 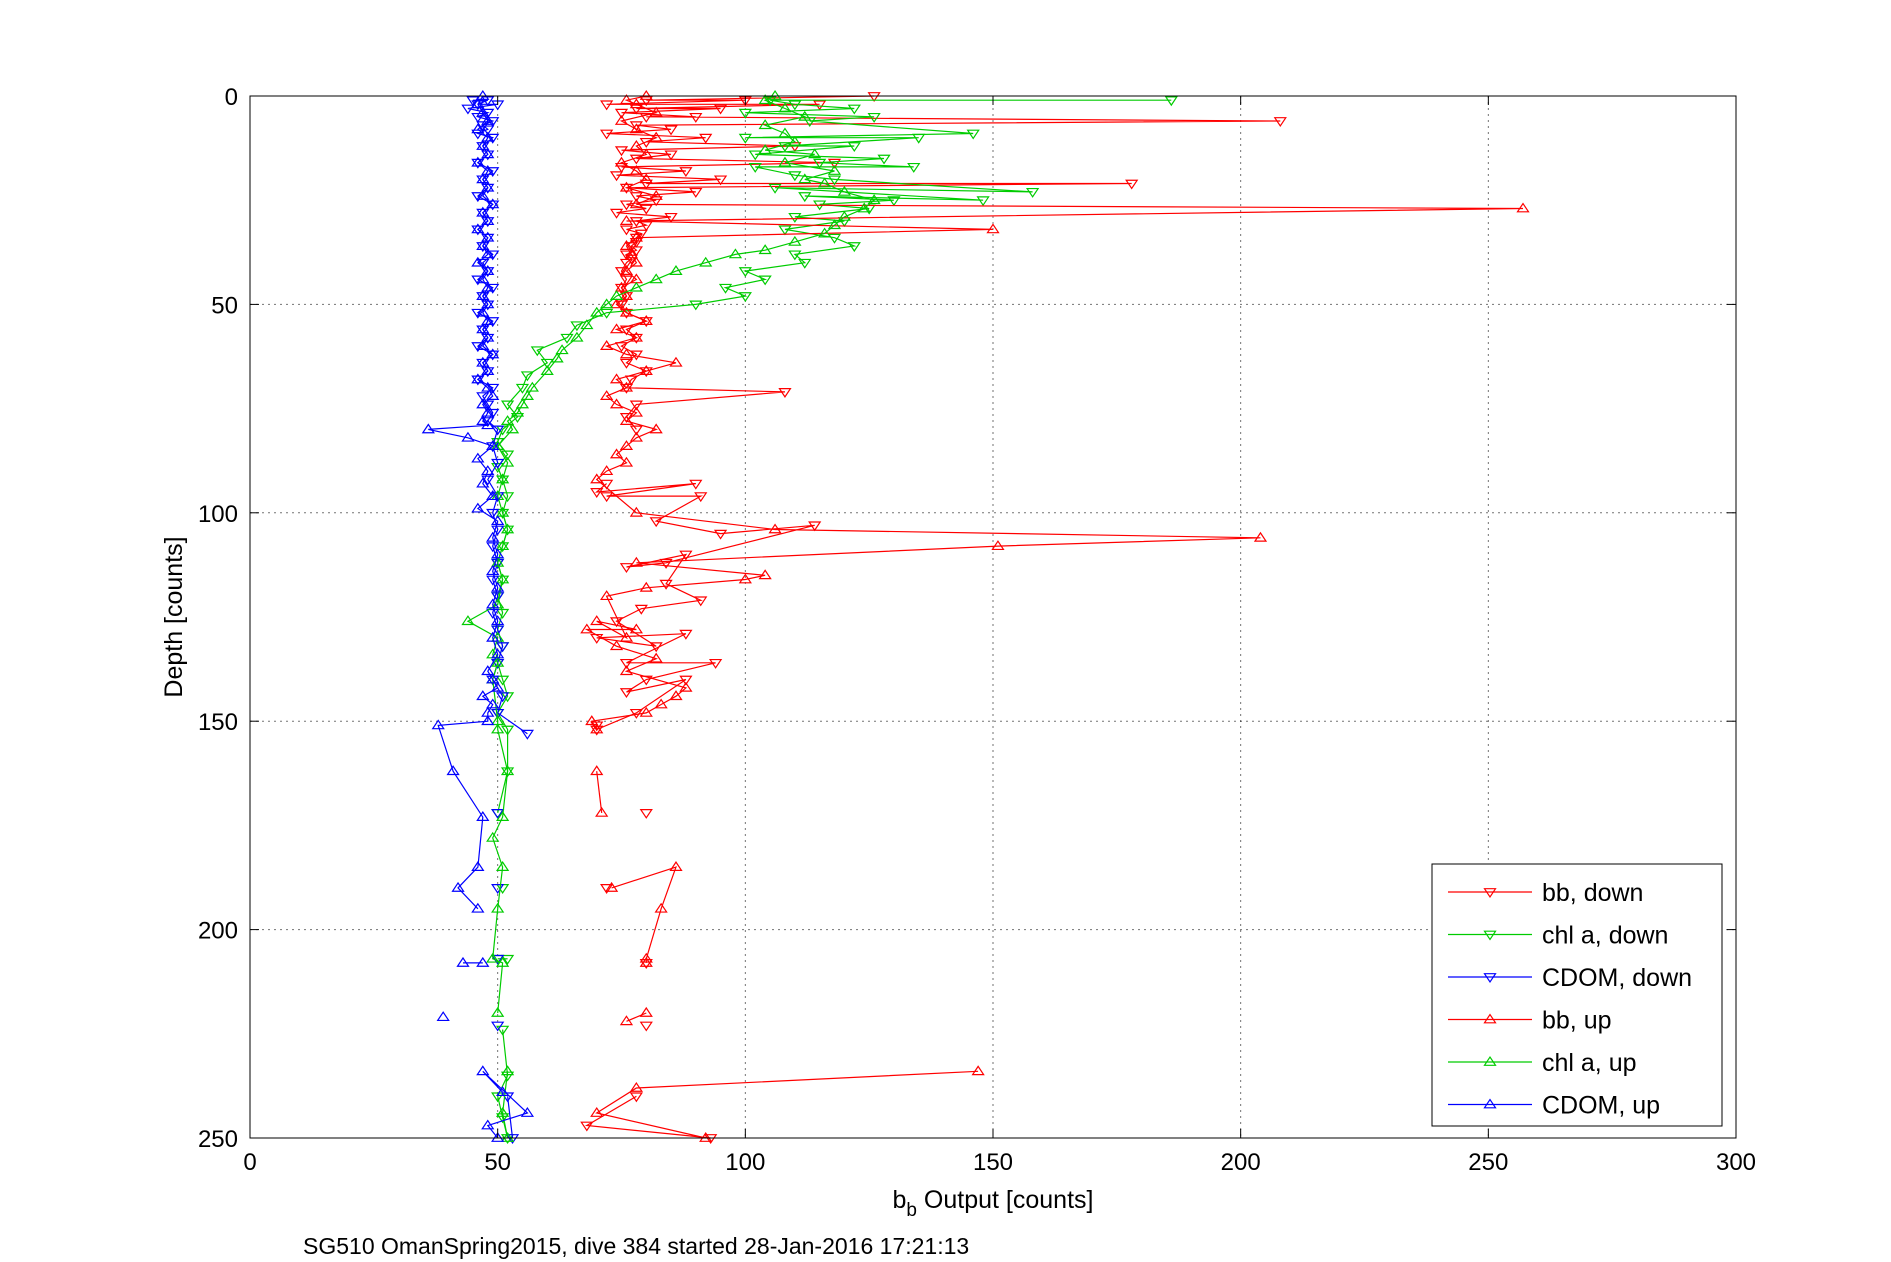 What do you see at coordinates (218, 931) in the screenshot?
I see `y-tick-label: 200` at bounding box center [218, 931].